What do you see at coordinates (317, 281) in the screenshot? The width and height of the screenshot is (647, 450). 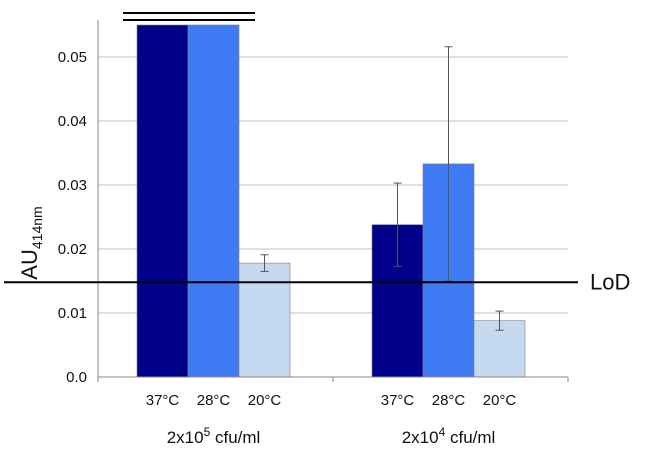 I see `lod-reference: LoD` at bounding box center [317, 281].